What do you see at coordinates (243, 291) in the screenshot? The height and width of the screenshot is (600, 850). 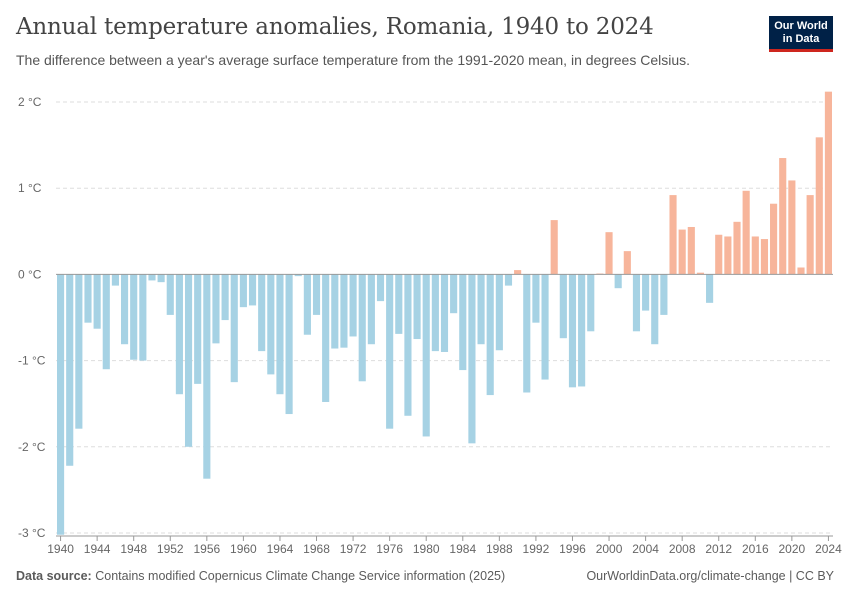 I see `bar-1960` at bounding box center [243, 291].